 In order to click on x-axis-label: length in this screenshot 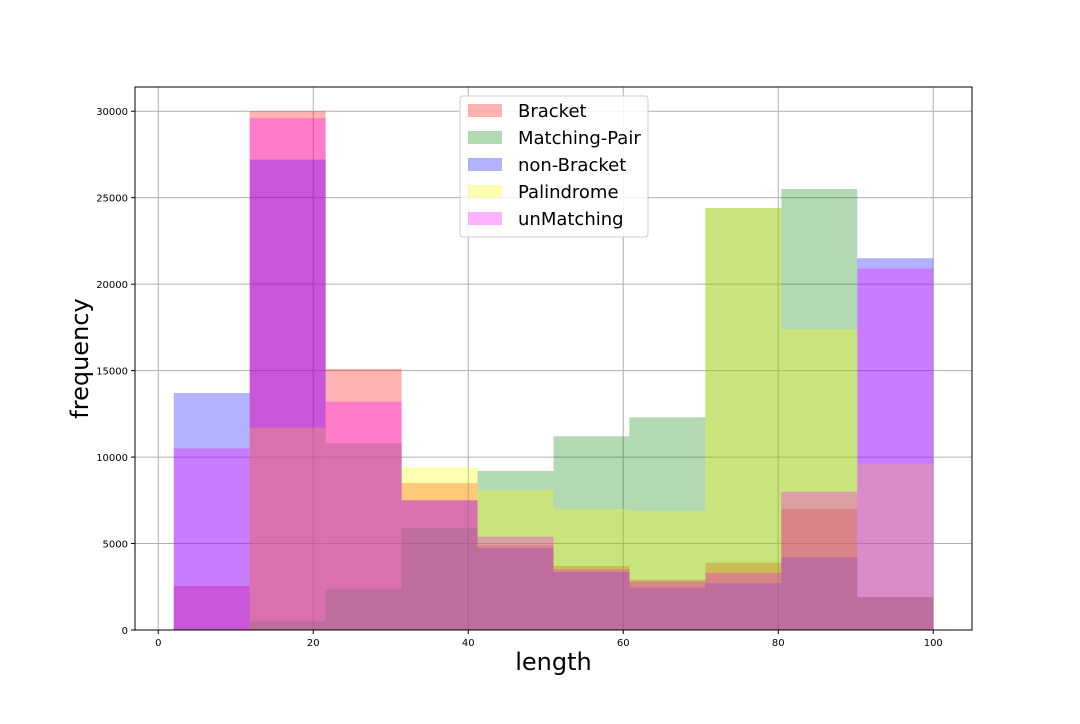, I will do `click(553, 662)`.